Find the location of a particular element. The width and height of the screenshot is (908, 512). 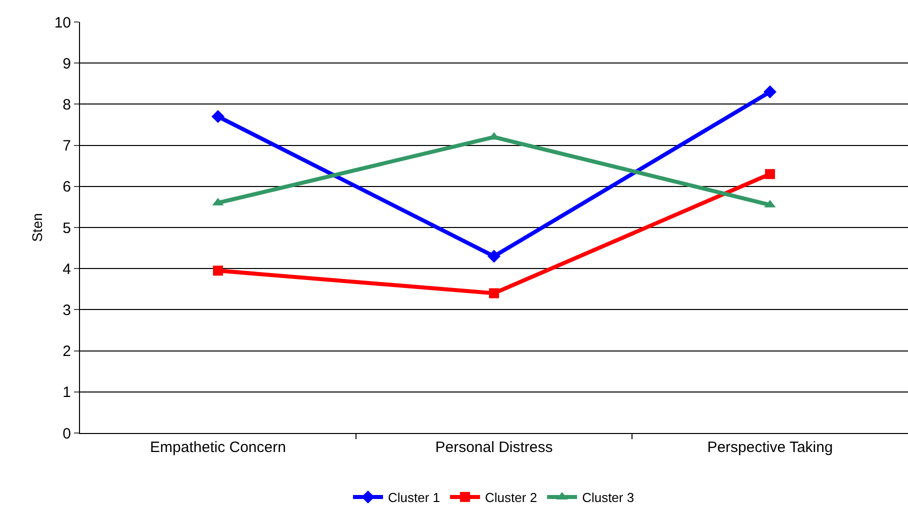

y-tick-label: 6 is located at coordinates (66, 187).